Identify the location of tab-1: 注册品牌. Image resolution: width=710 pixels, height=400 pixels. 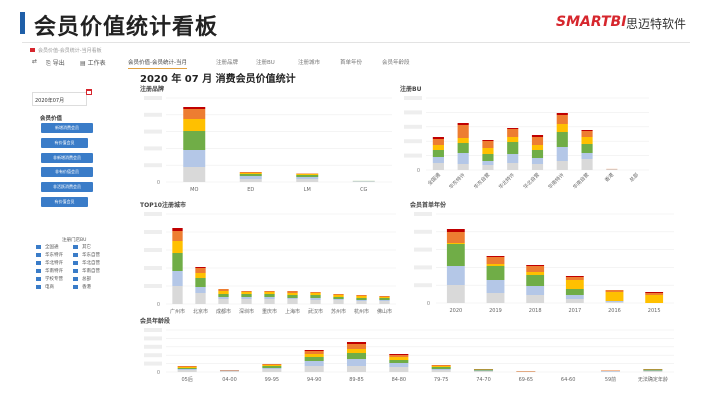
(227, 63).